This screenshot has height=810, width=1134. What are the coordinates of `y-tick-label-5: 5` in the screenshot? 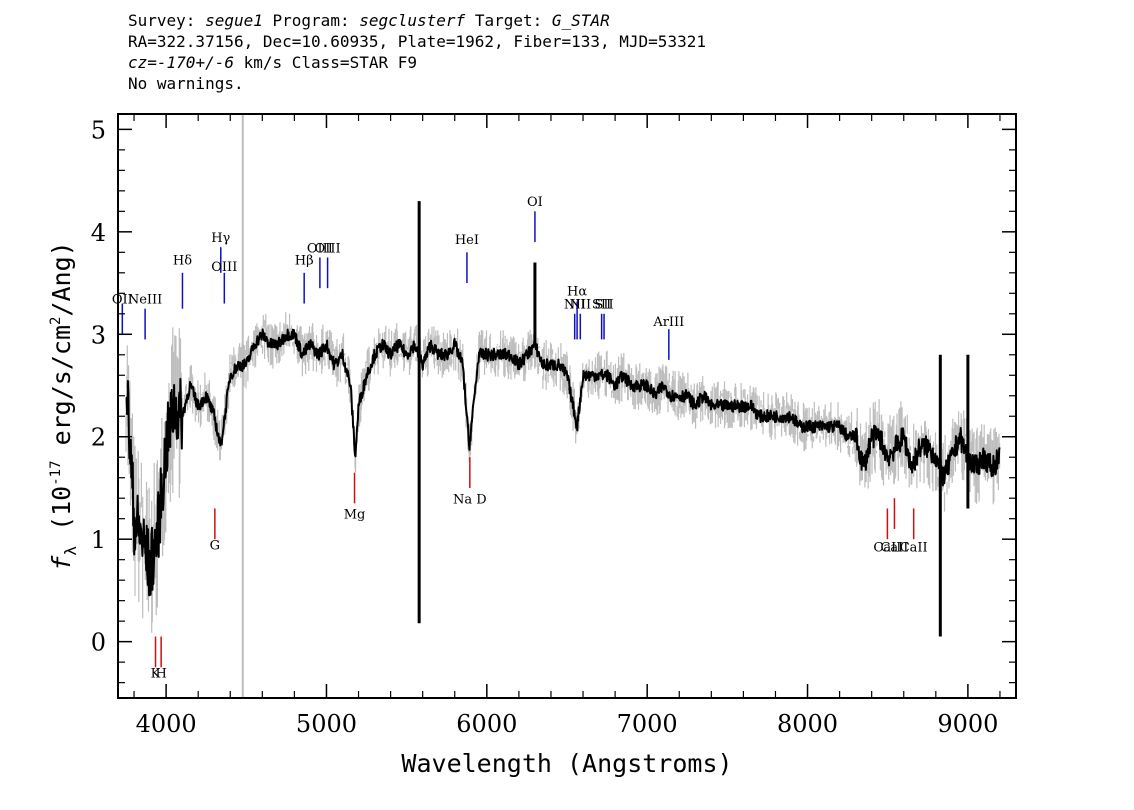 It's located at (98, 130).